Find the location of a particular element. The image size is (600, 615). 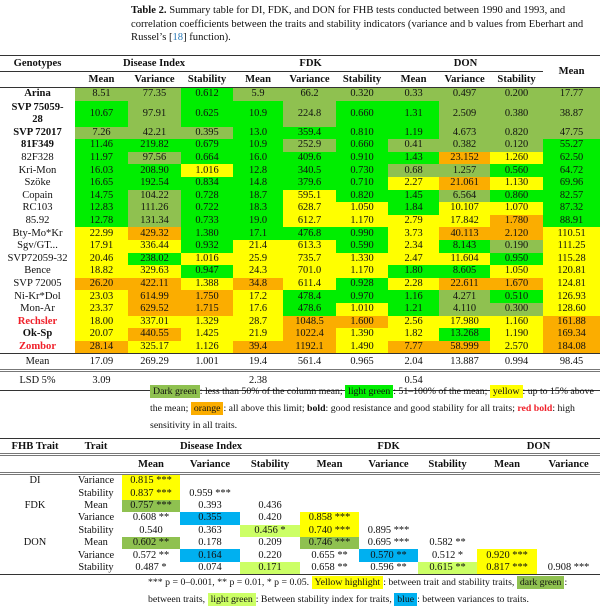

value-cell: 17.77 is located at coordinates (571, 94).